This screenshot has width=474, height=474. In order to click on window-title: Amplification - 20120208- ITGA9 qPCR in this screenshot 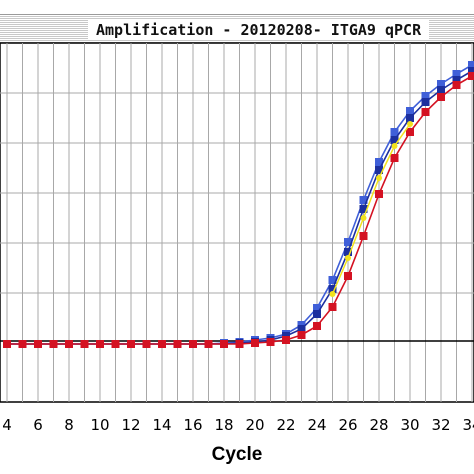, I will do `click(259, 30)`.